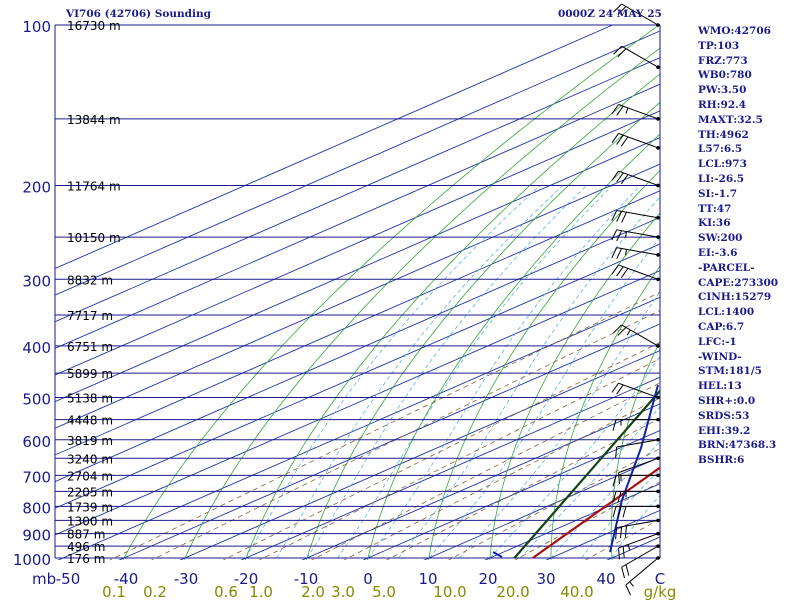 This screenshot has width=800, height=600. Describe the element at coordinates (90, 280) in the screenshot. I see `height-label: 8832 m` at that location.